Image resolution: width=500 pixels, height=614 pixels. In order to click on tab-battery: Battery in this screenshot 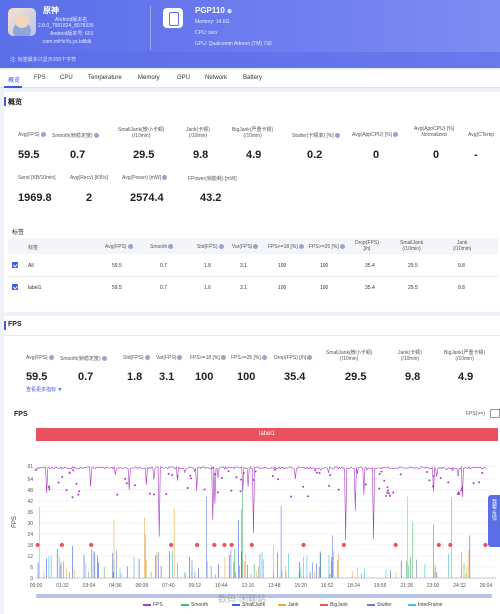, I will do `click(253, 78)`.